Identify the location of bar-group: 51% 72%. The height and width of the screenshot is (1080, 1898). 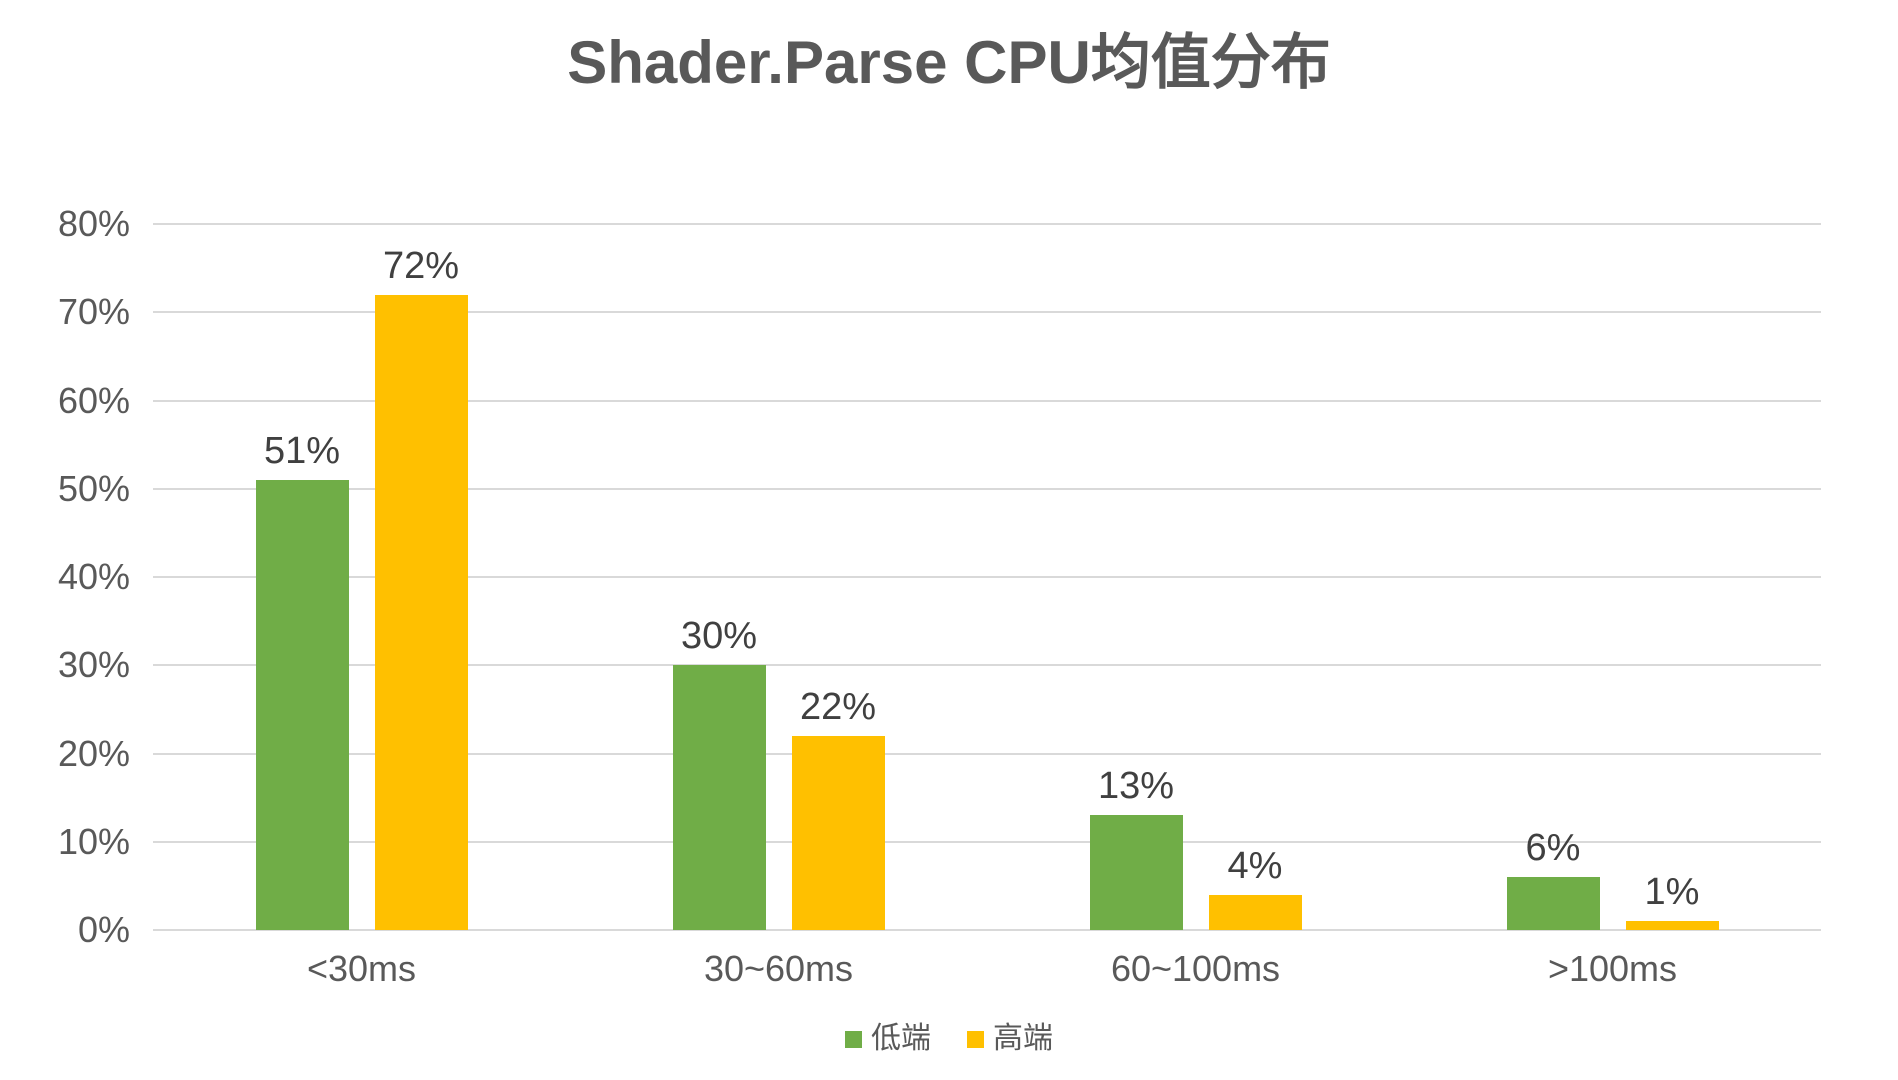
(361, 577).